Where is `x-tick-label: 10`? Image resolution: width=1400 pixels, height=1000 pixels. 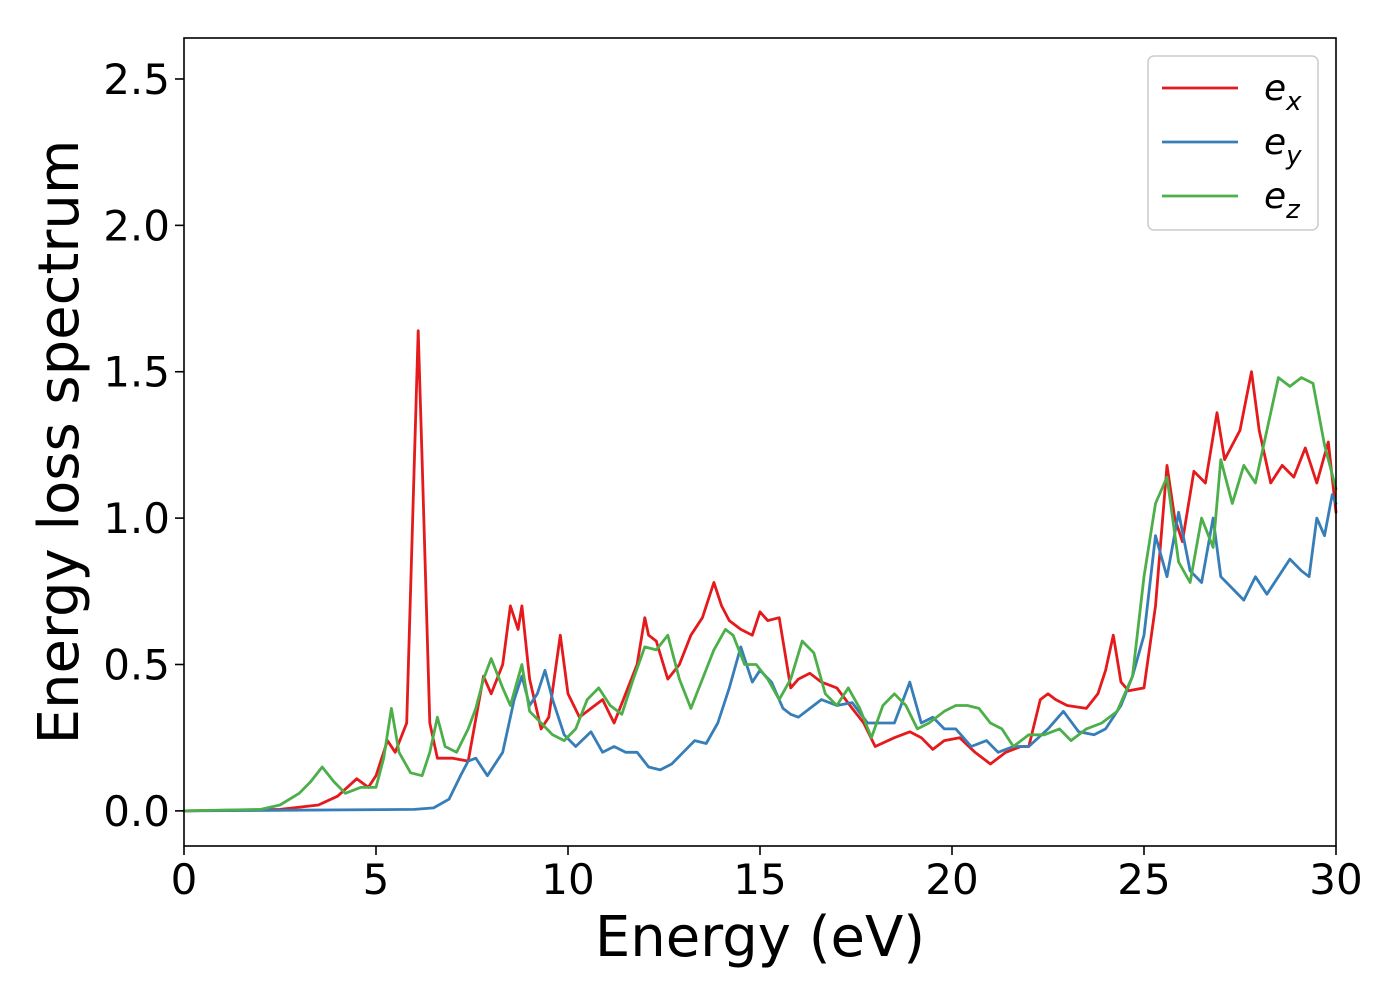
x-tick-label: 10 is located at coordinates (567, 879).